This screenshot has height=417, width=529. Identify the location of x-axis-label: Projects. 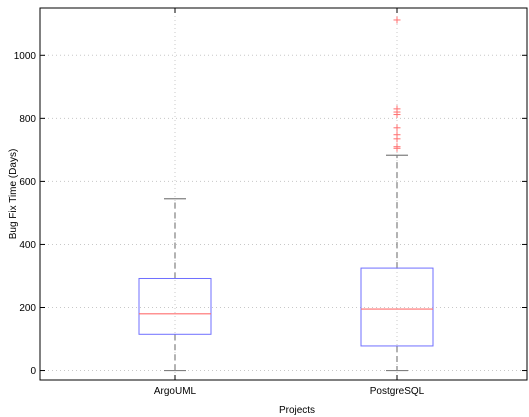
(297, 410).